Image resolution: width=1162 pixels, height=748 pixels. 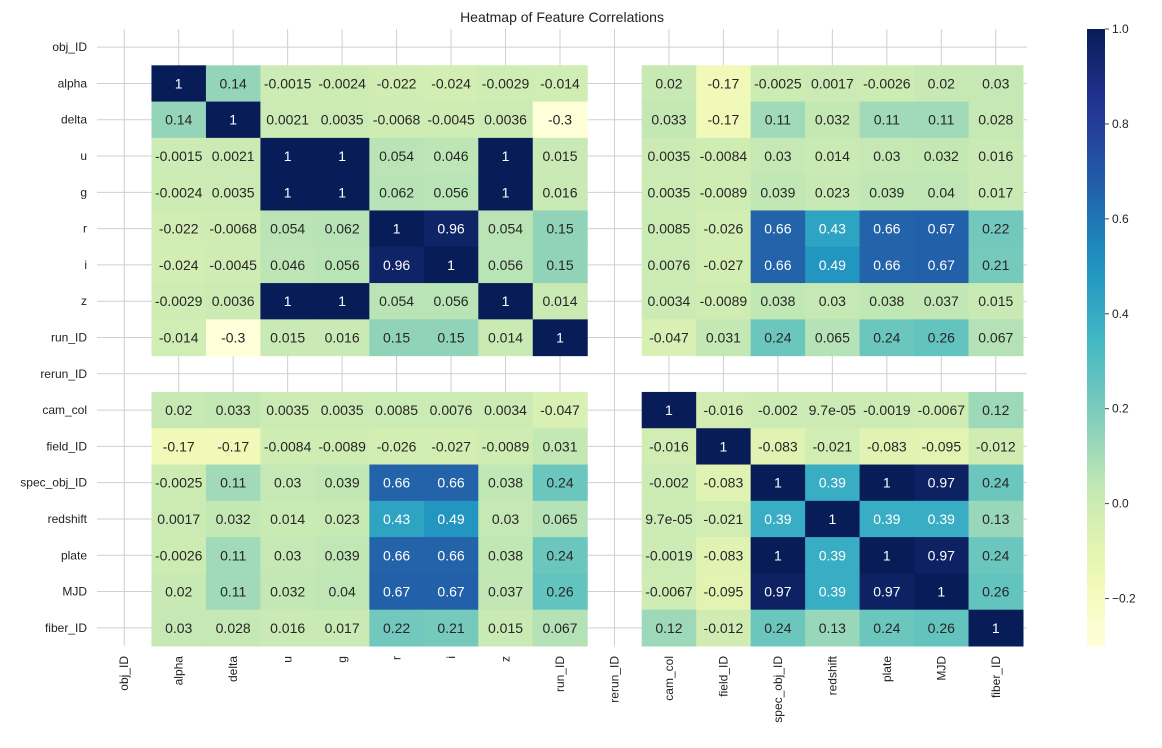 I want to click on cell-annotation: 0.26, so click(x=941, y=338).